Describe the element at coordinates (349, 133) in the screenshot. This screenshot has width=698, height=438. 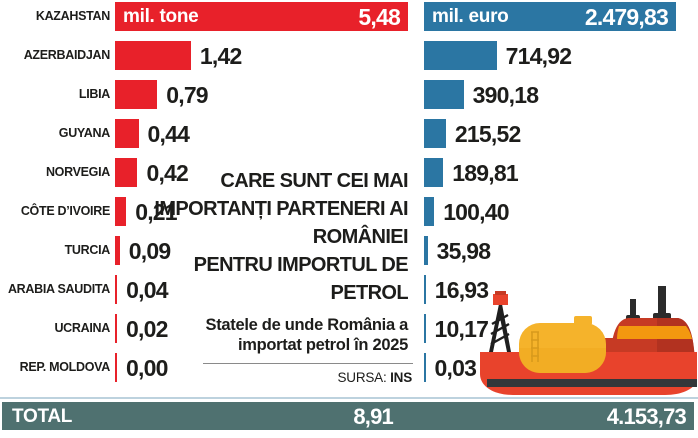
I see `bar-row: GUYANA 0,44 215,52` at that location.